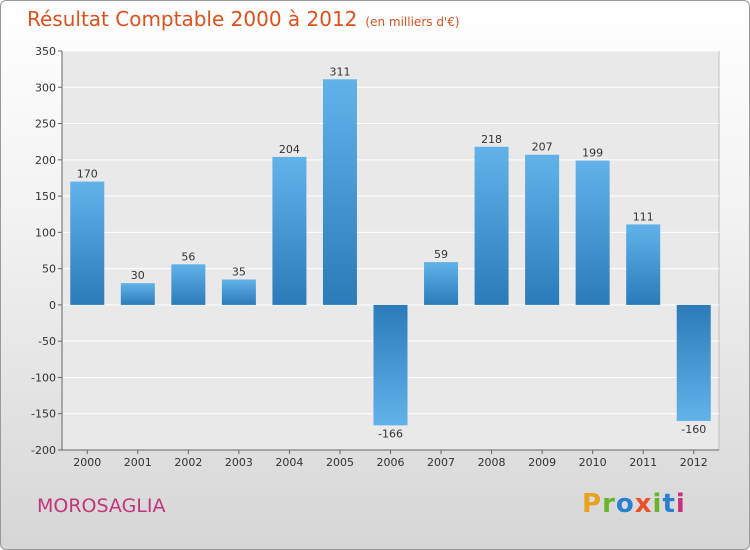  I want to click on x-tick-label: 2011, so click(643, 462).